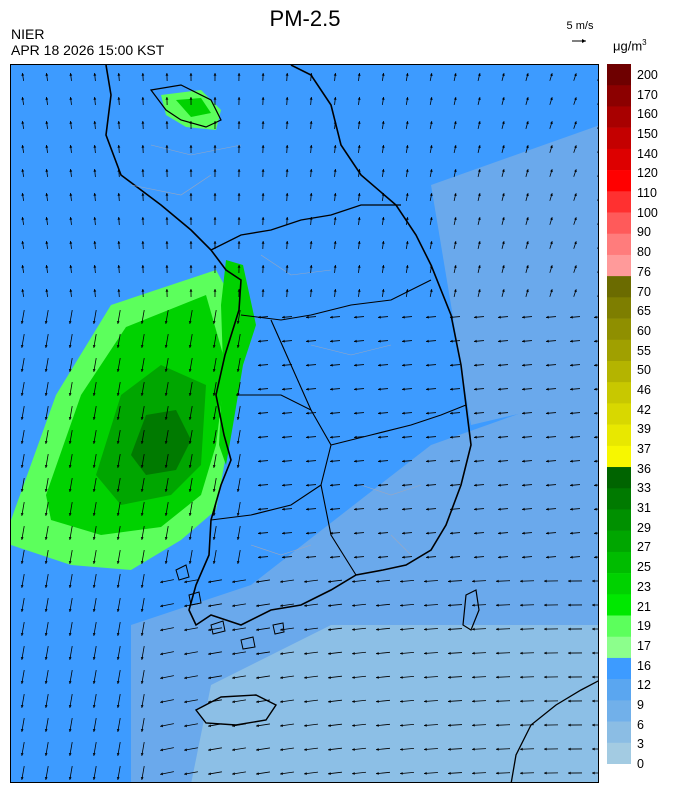  I want to click on plume-center, so click(161, 442).